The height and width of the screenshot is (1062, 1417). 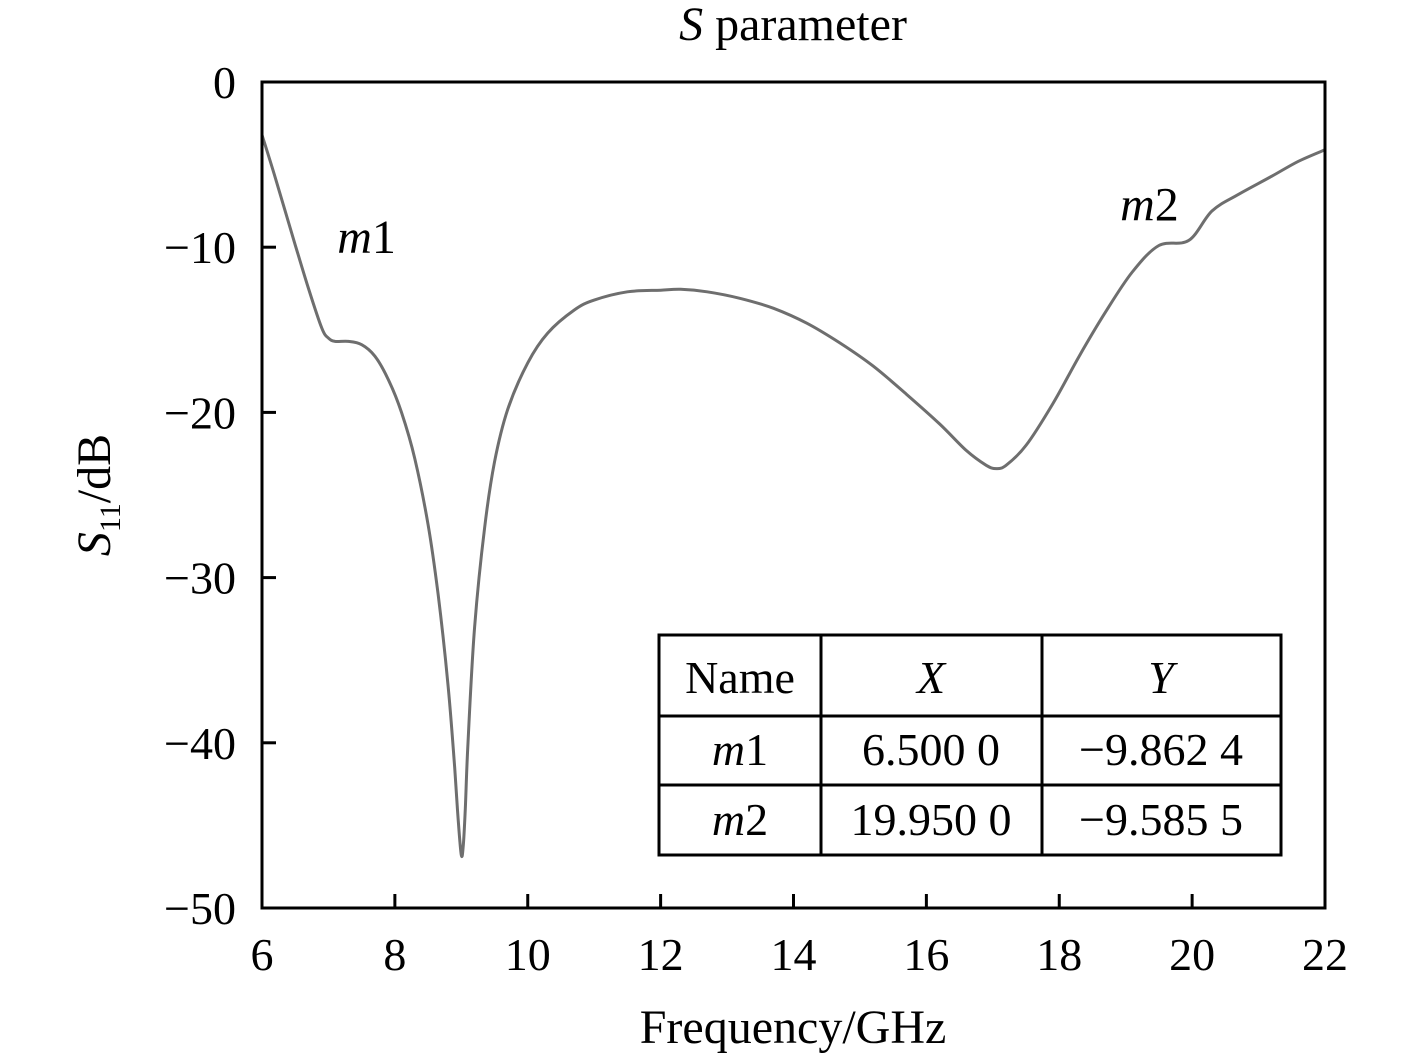 I want to click on y-tick-label: −20, so click(x=200, y=412).